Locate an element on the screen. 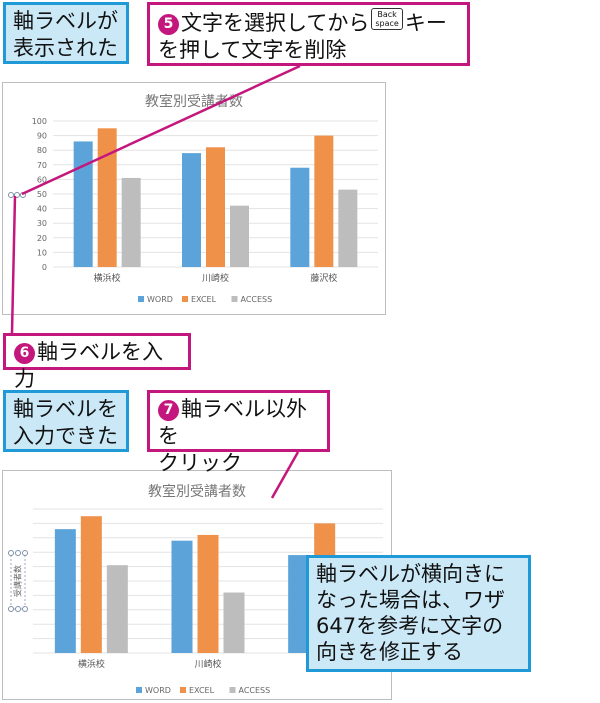  step5-text-b: キー is located at coordinates (425, 23).